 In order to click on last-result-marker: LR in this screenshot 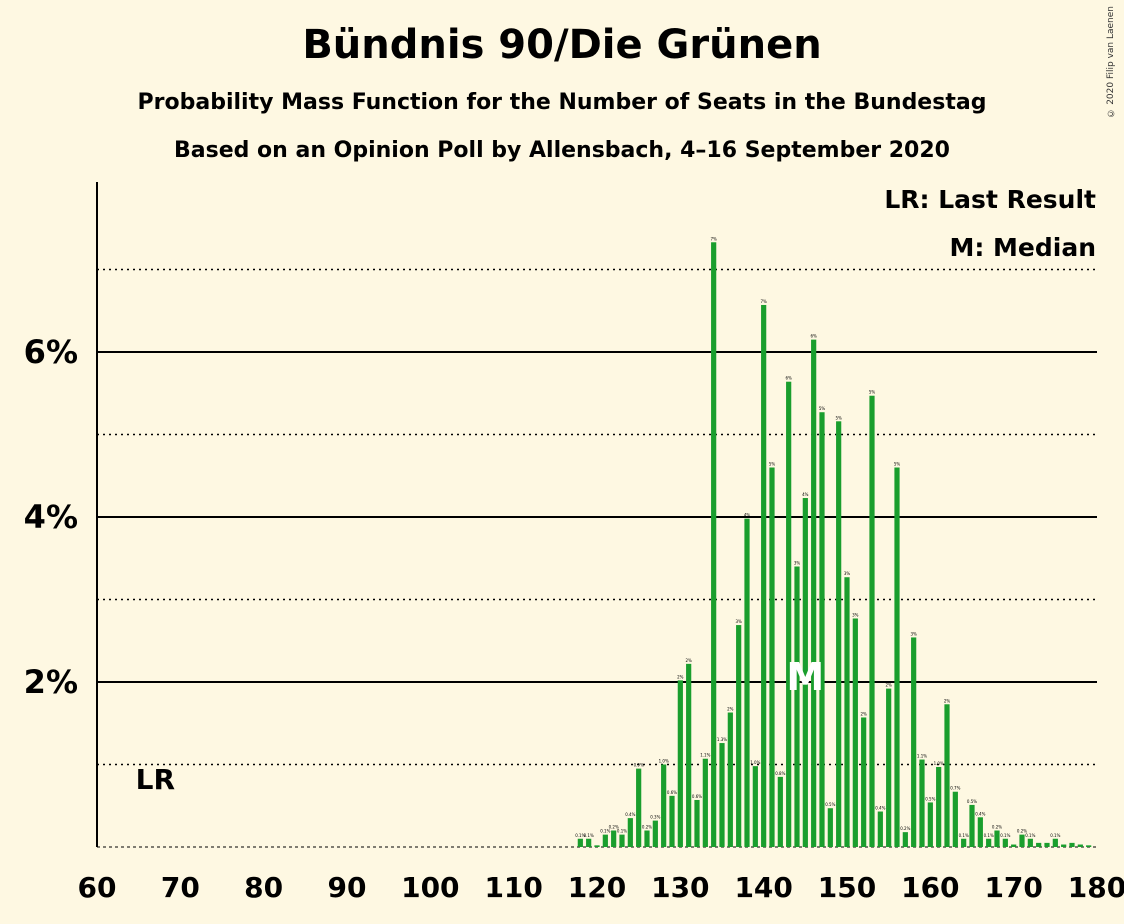, I will do `click(155, 779)`.